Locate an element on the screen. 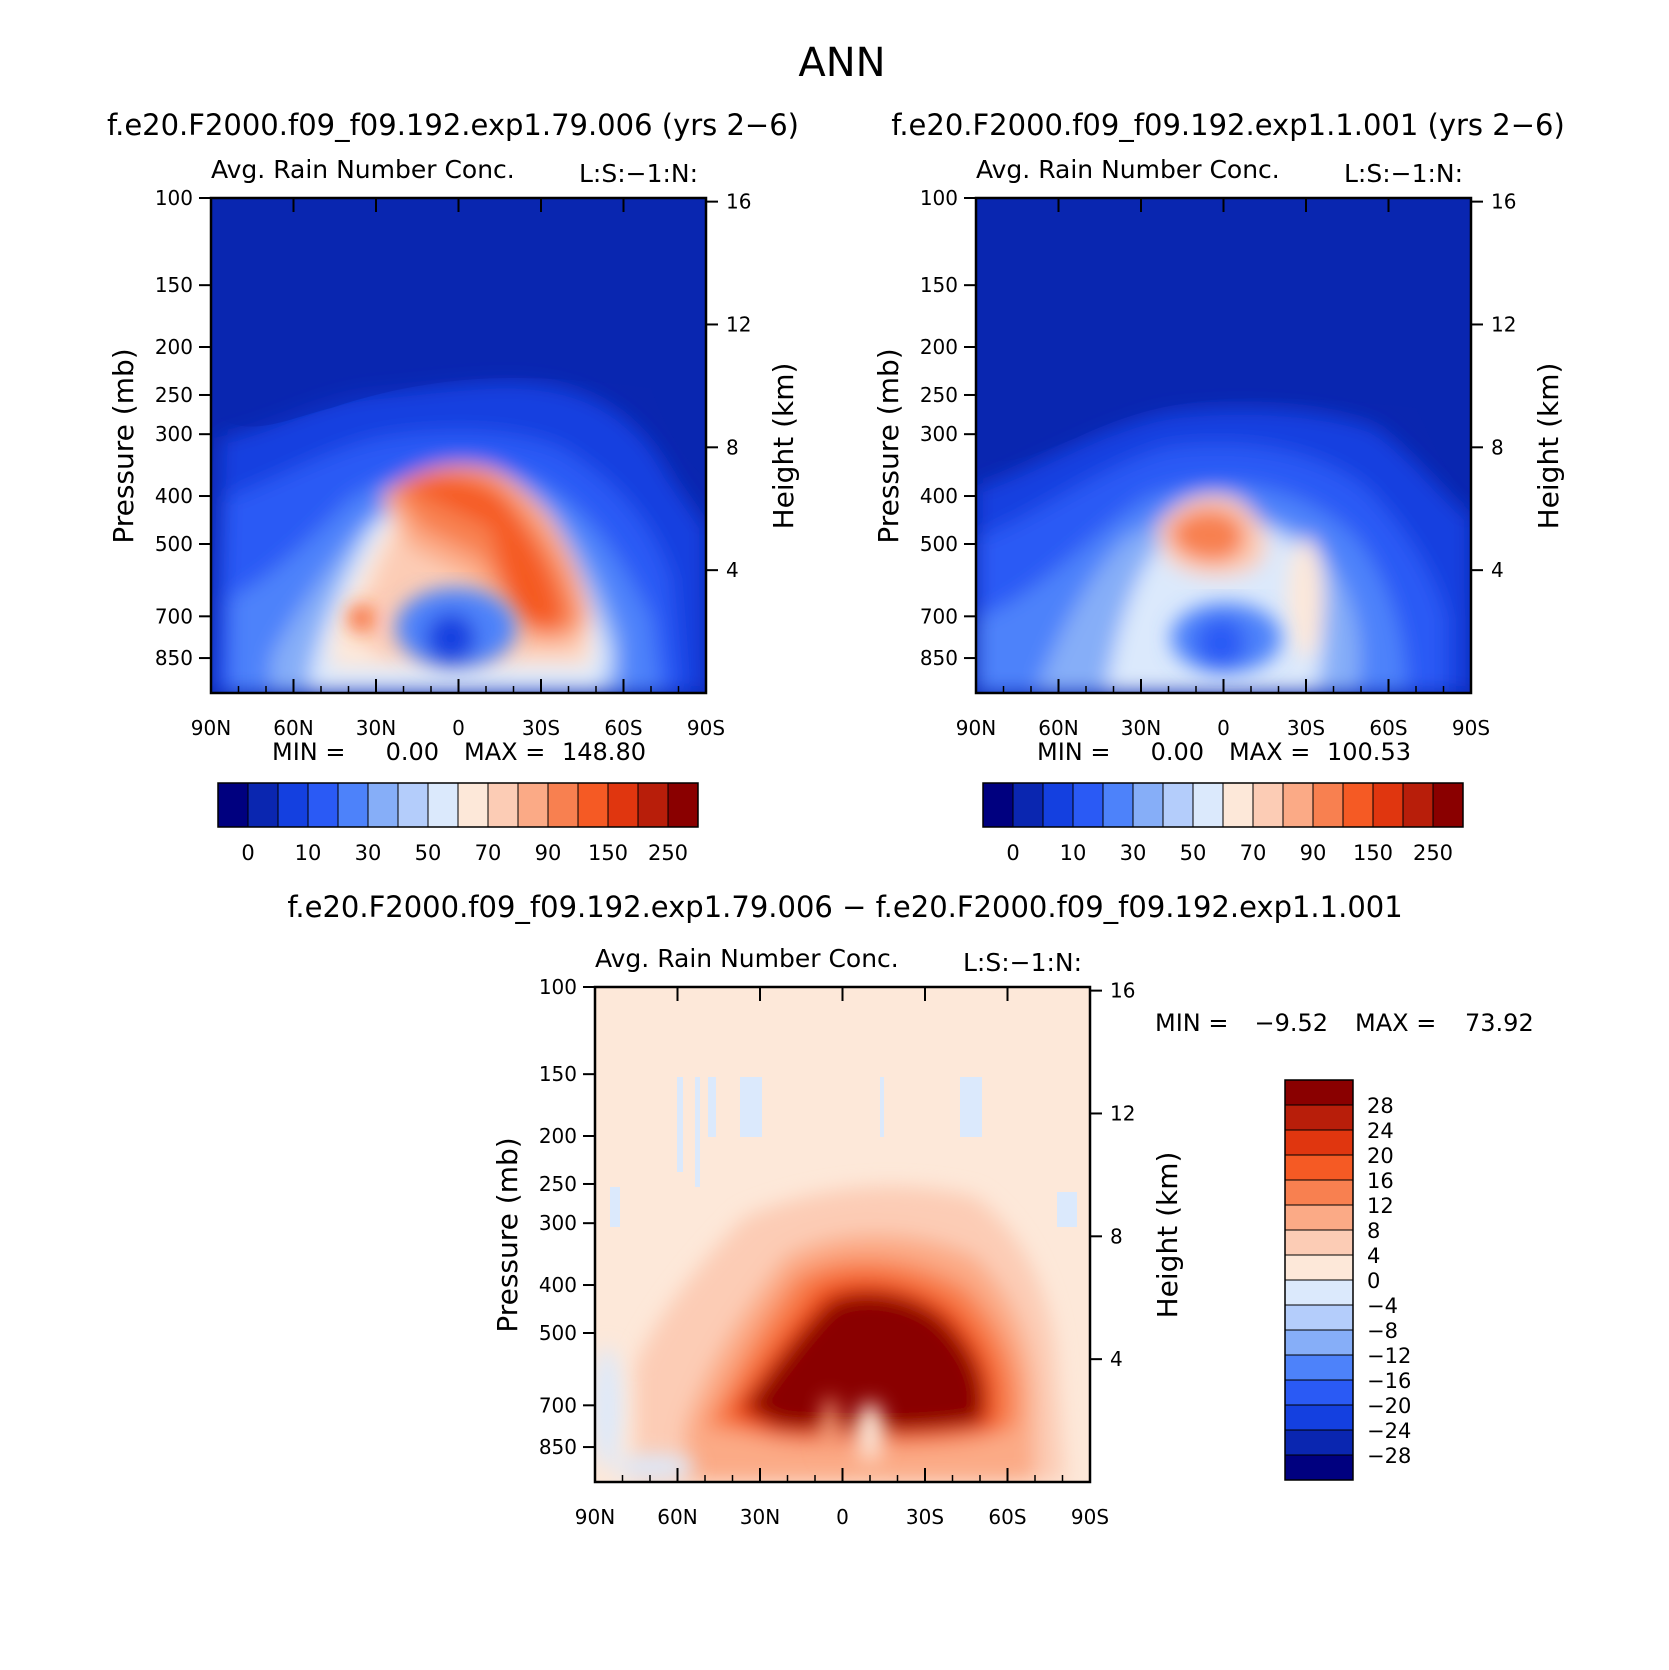  max-label-3: MAX = is located at coordinates (1395, 1023).